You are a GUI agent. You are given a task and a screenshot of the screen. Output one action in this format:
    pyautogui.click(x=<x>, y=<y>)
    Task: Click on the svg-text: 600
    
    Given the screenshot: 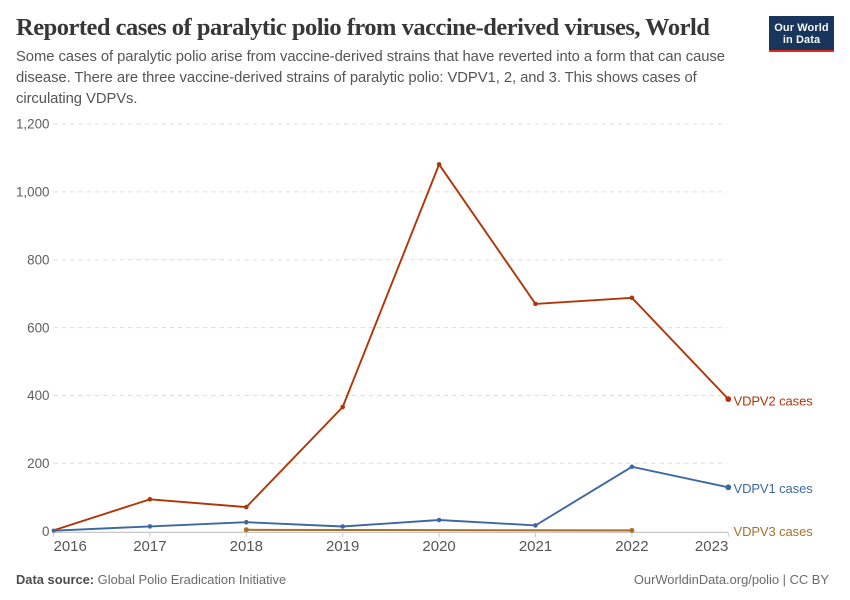 What is the action you would take?
    pyautogui.click(x=38, y=327)
    